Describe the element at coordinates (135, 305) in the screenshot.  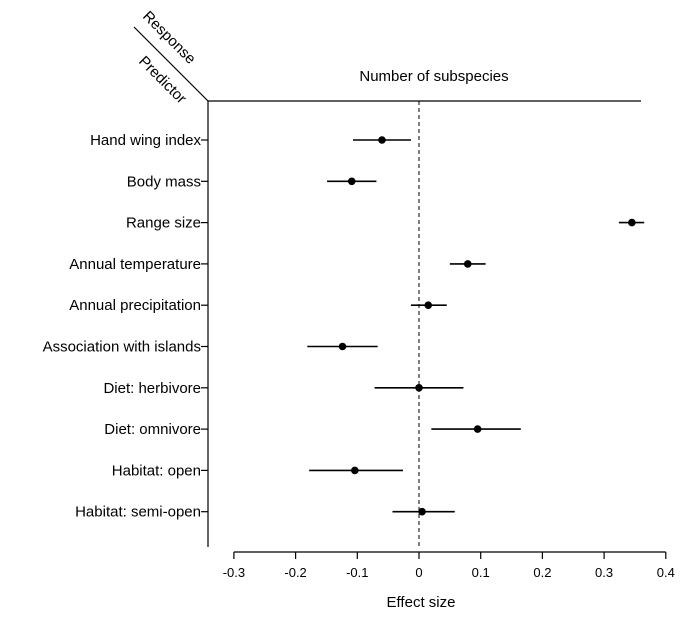
I see `predictor-label: Annual precipitation` at that location.